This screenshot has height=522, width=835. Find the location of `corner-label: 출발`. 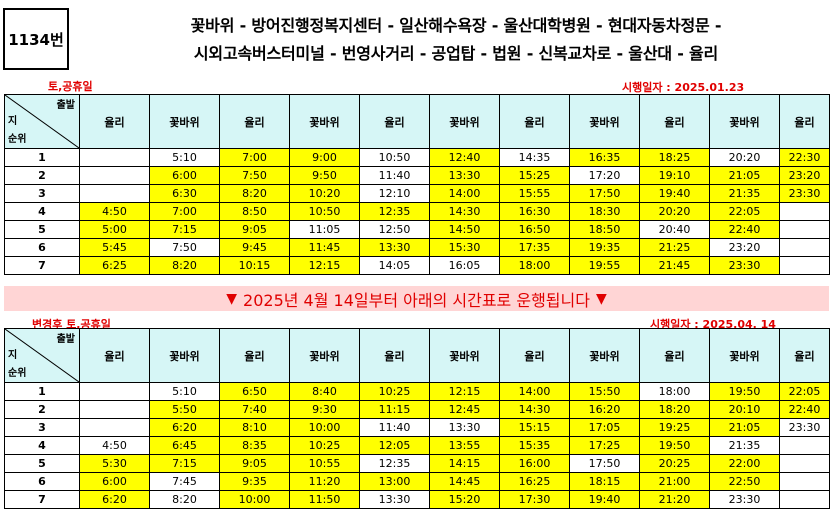

corner-label: 출발 is located at coordinates (65, 105).